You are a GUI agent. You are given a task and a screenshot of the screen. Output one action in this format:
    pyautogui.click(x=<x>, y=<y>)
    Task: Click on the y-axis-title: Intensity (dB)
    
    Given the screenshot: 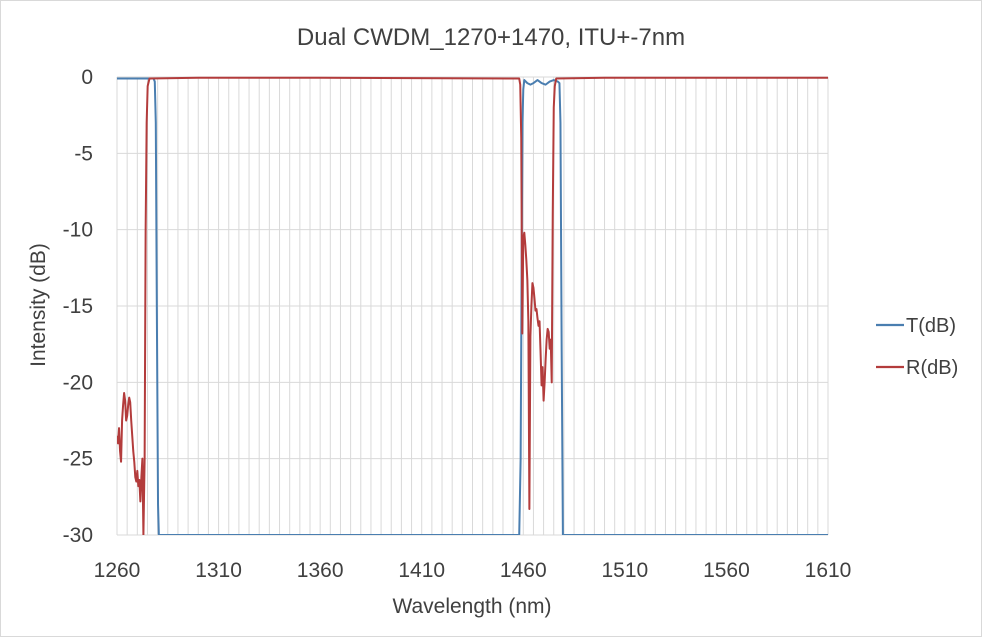 What is the action you would take?
    pyautogui.click(x=38, y=305)
    